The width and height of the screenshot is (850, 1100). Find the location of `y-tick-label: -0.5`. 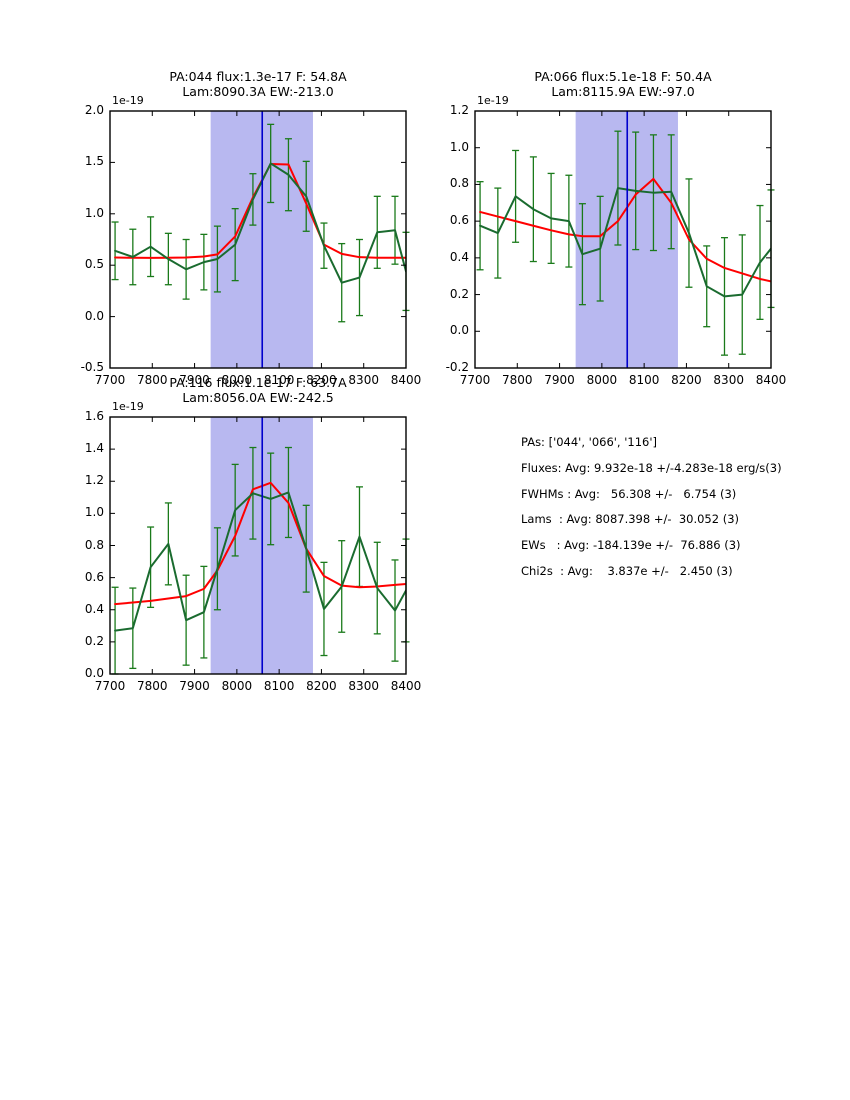

y-tick-label: -0.5 is located at coordinates (92, 367).